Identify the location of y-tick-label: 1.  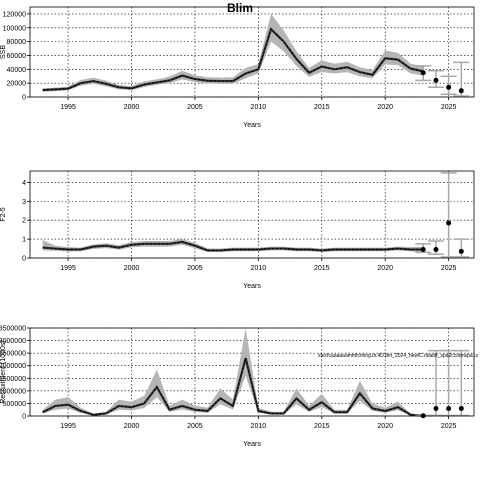
(24, 240).